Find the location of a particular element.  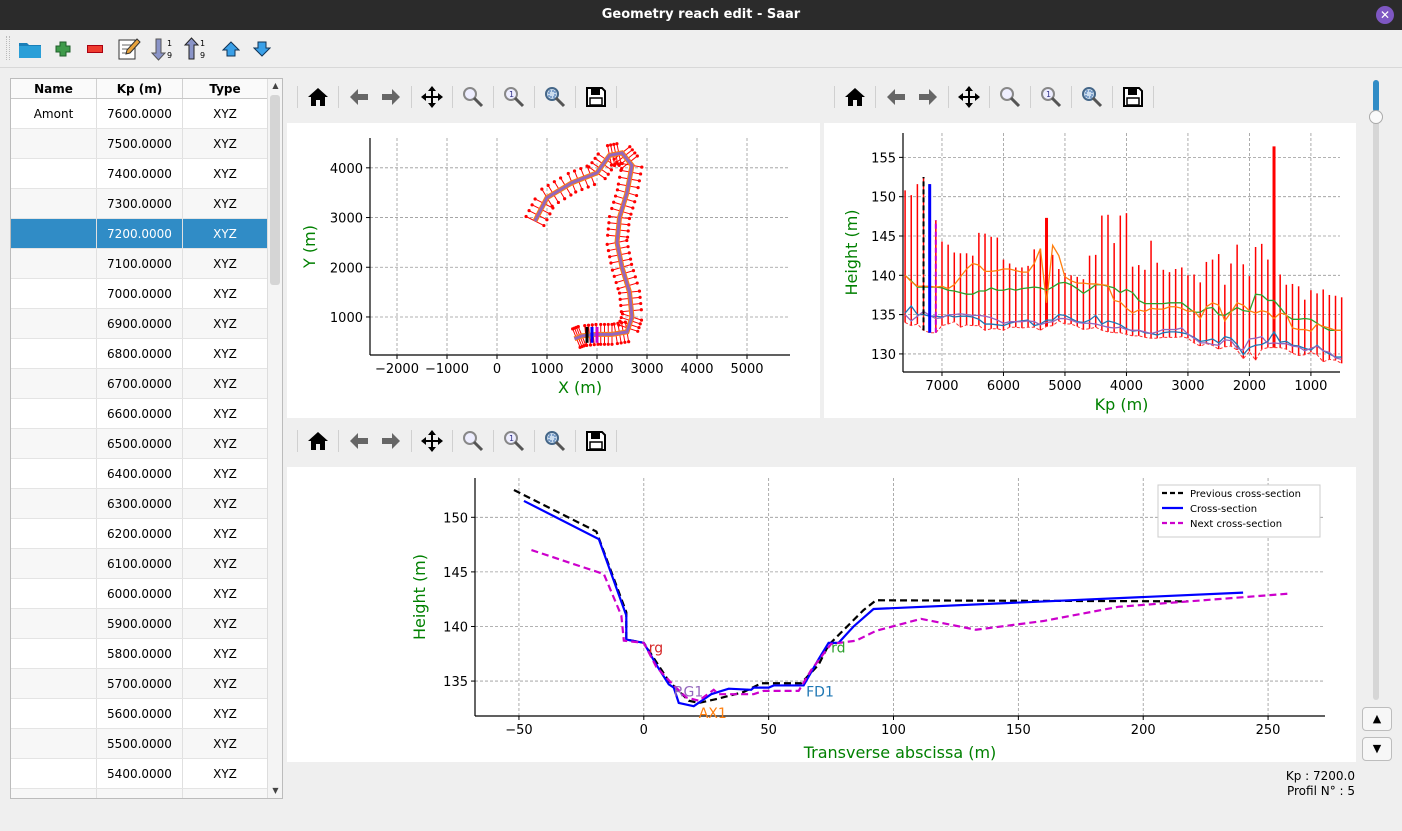

cell-type is located at coordinates (225, 793).